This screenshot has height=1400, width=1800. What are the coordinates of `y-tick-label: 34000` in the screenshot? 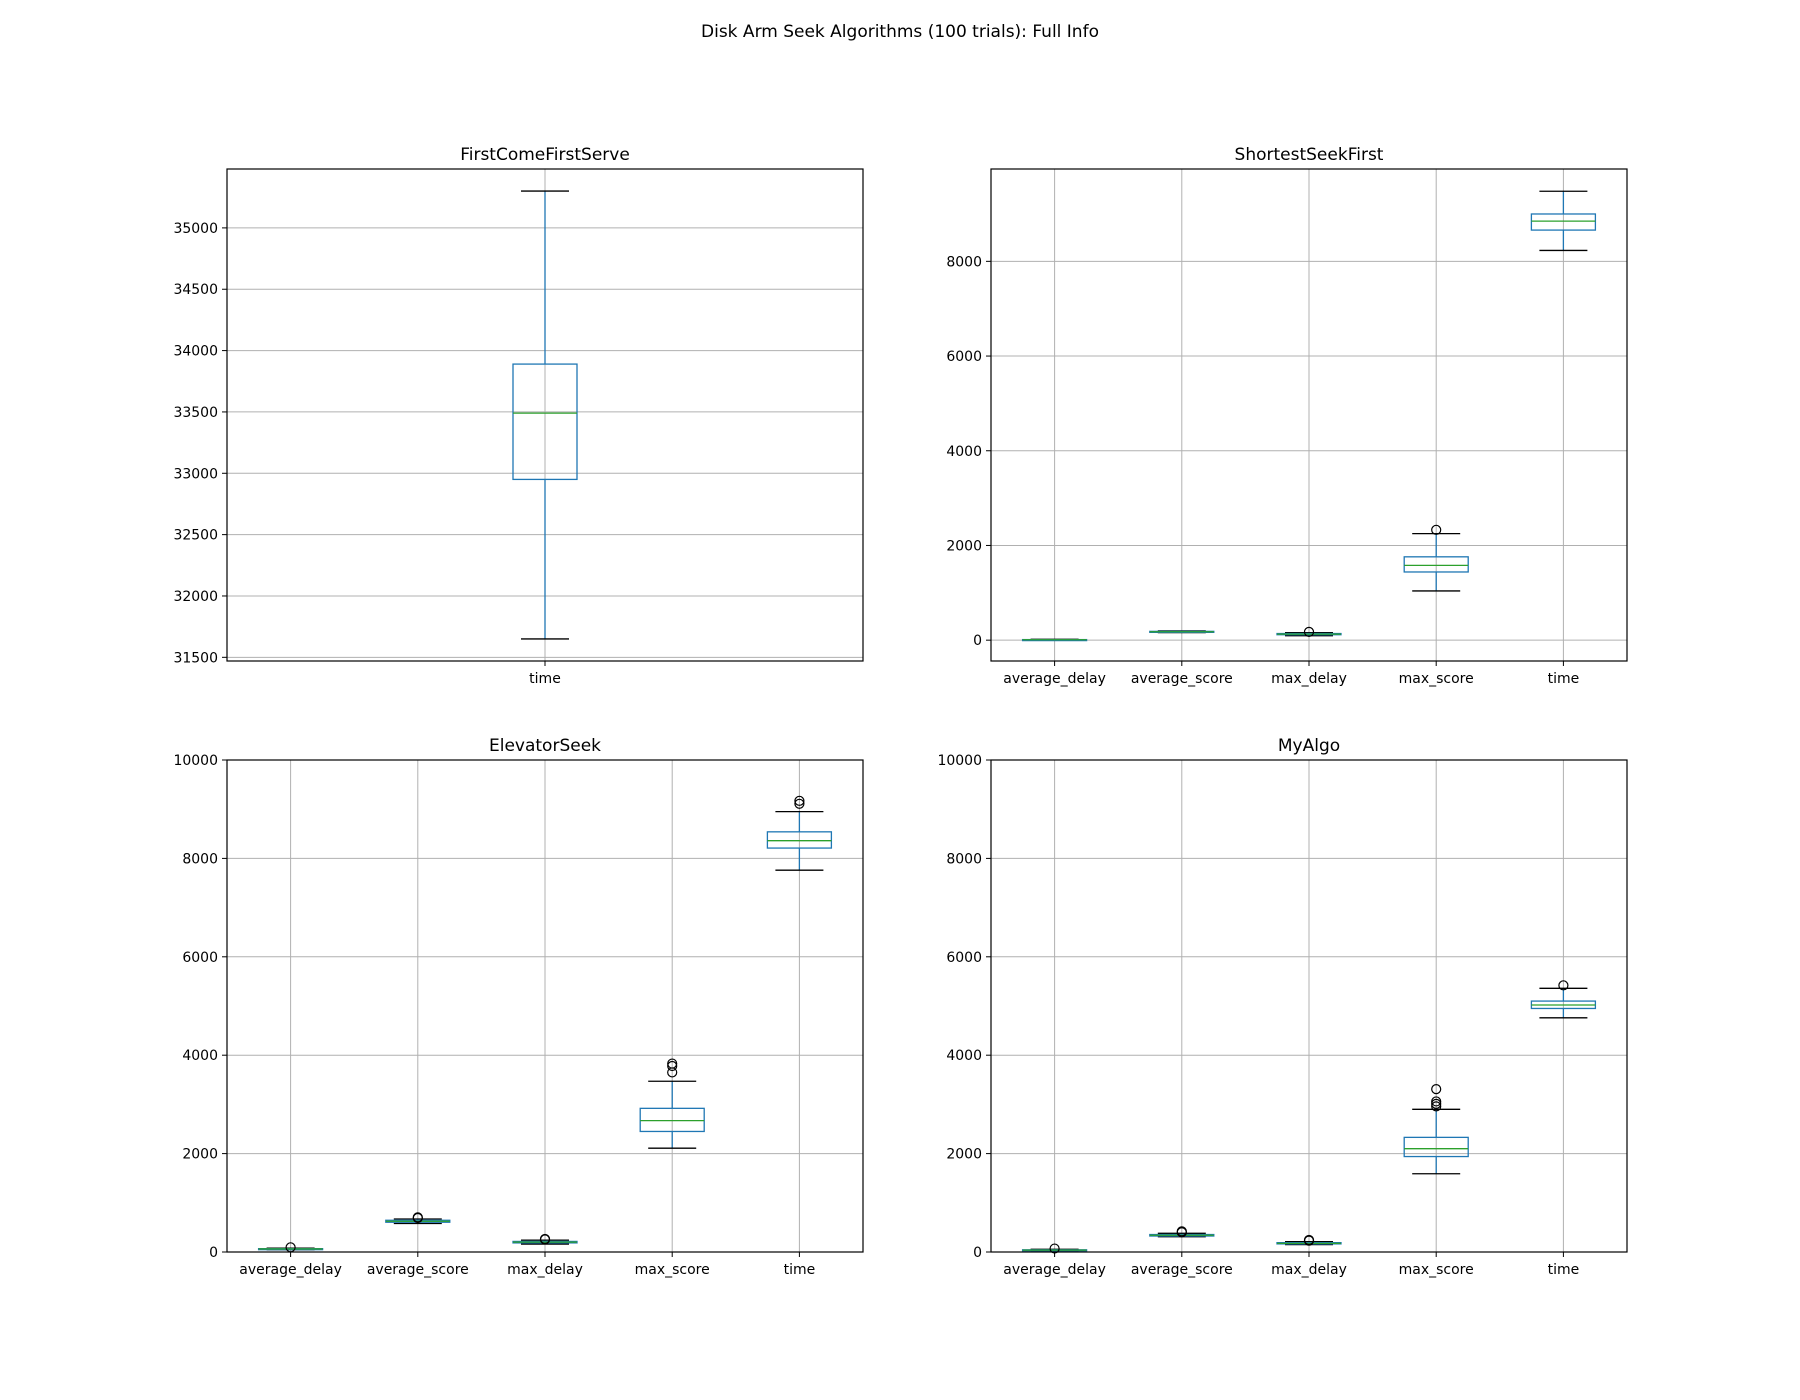 It's located at (195, 352).